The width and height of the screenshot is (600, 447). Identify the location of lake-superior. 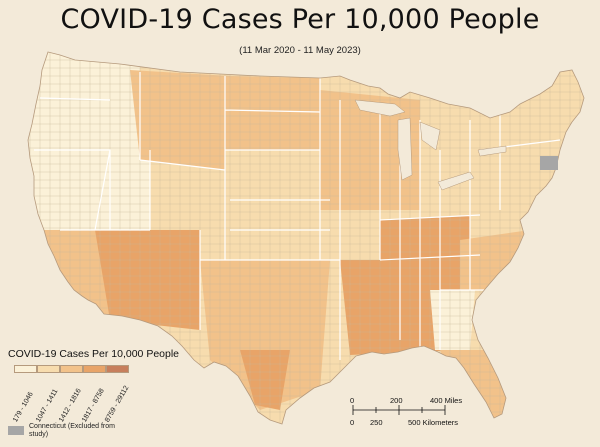
(380, 108).